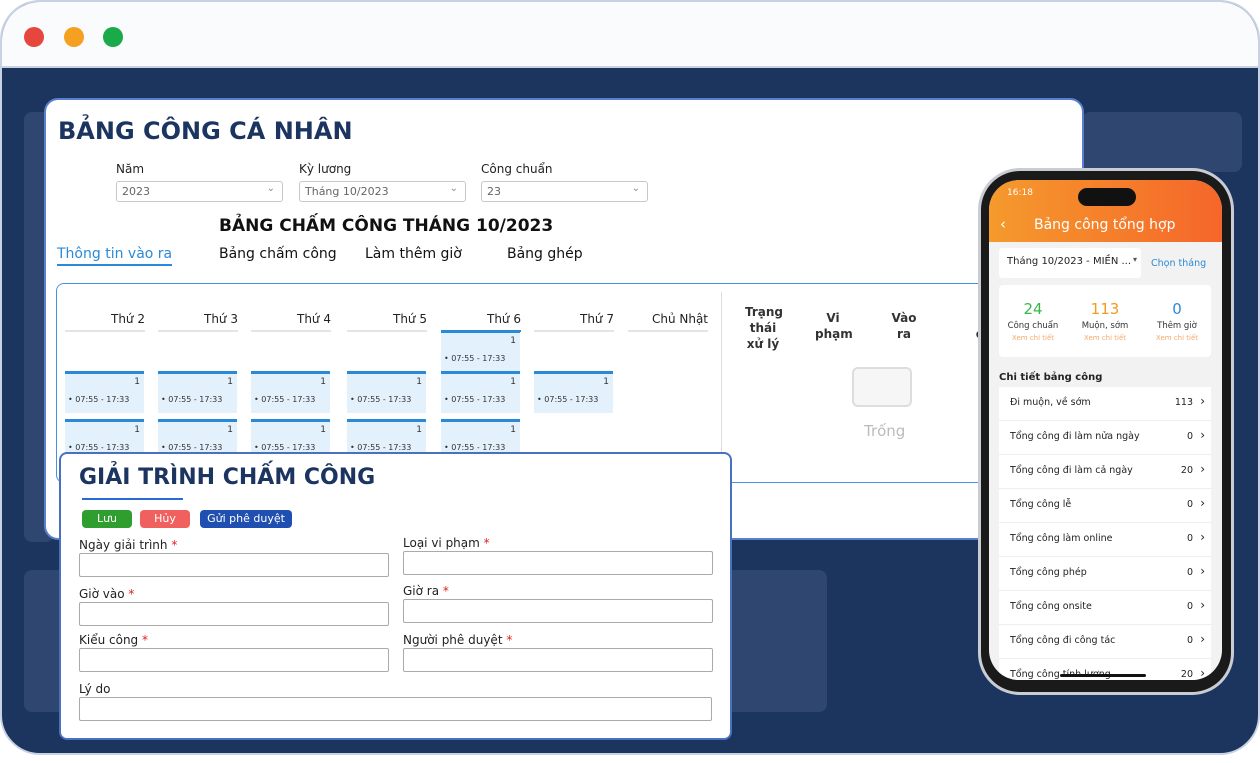 The height and width of the screenshot is (763, 1260). Describe the element at coordinates (1063, 640) in the screenshot. I see `row-label: Tổng công đi công tác` at that location.